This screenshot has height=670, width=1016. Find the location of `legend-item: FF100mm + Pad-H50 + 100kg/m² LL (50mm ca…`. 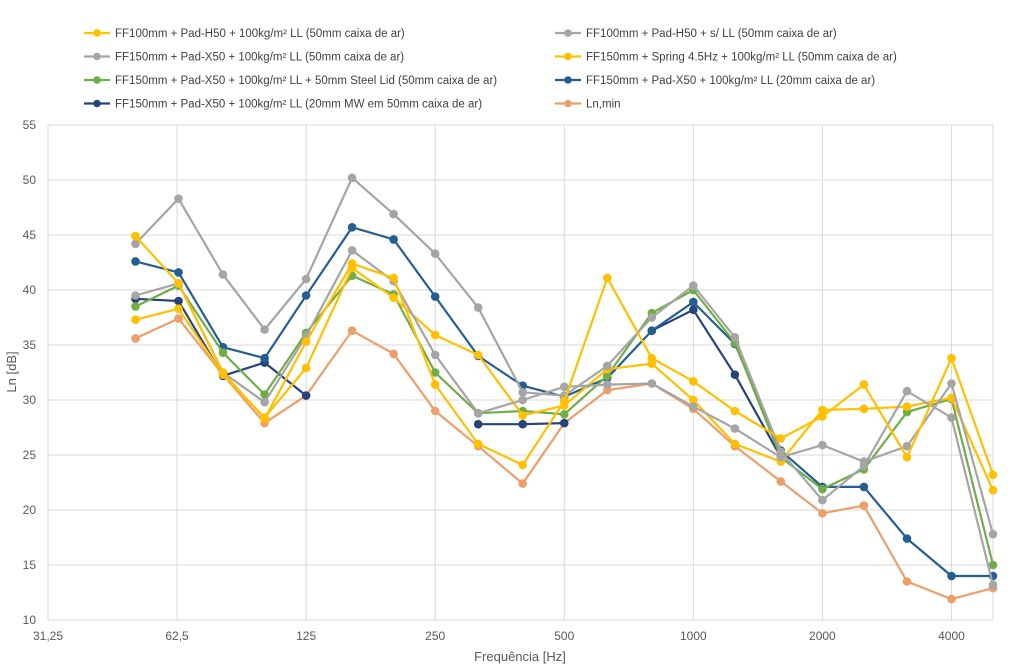

legend-item: FF100mm + Pad-H50 + 100kg/m² LL (50mm ca… is located at coordinates (244, 34).